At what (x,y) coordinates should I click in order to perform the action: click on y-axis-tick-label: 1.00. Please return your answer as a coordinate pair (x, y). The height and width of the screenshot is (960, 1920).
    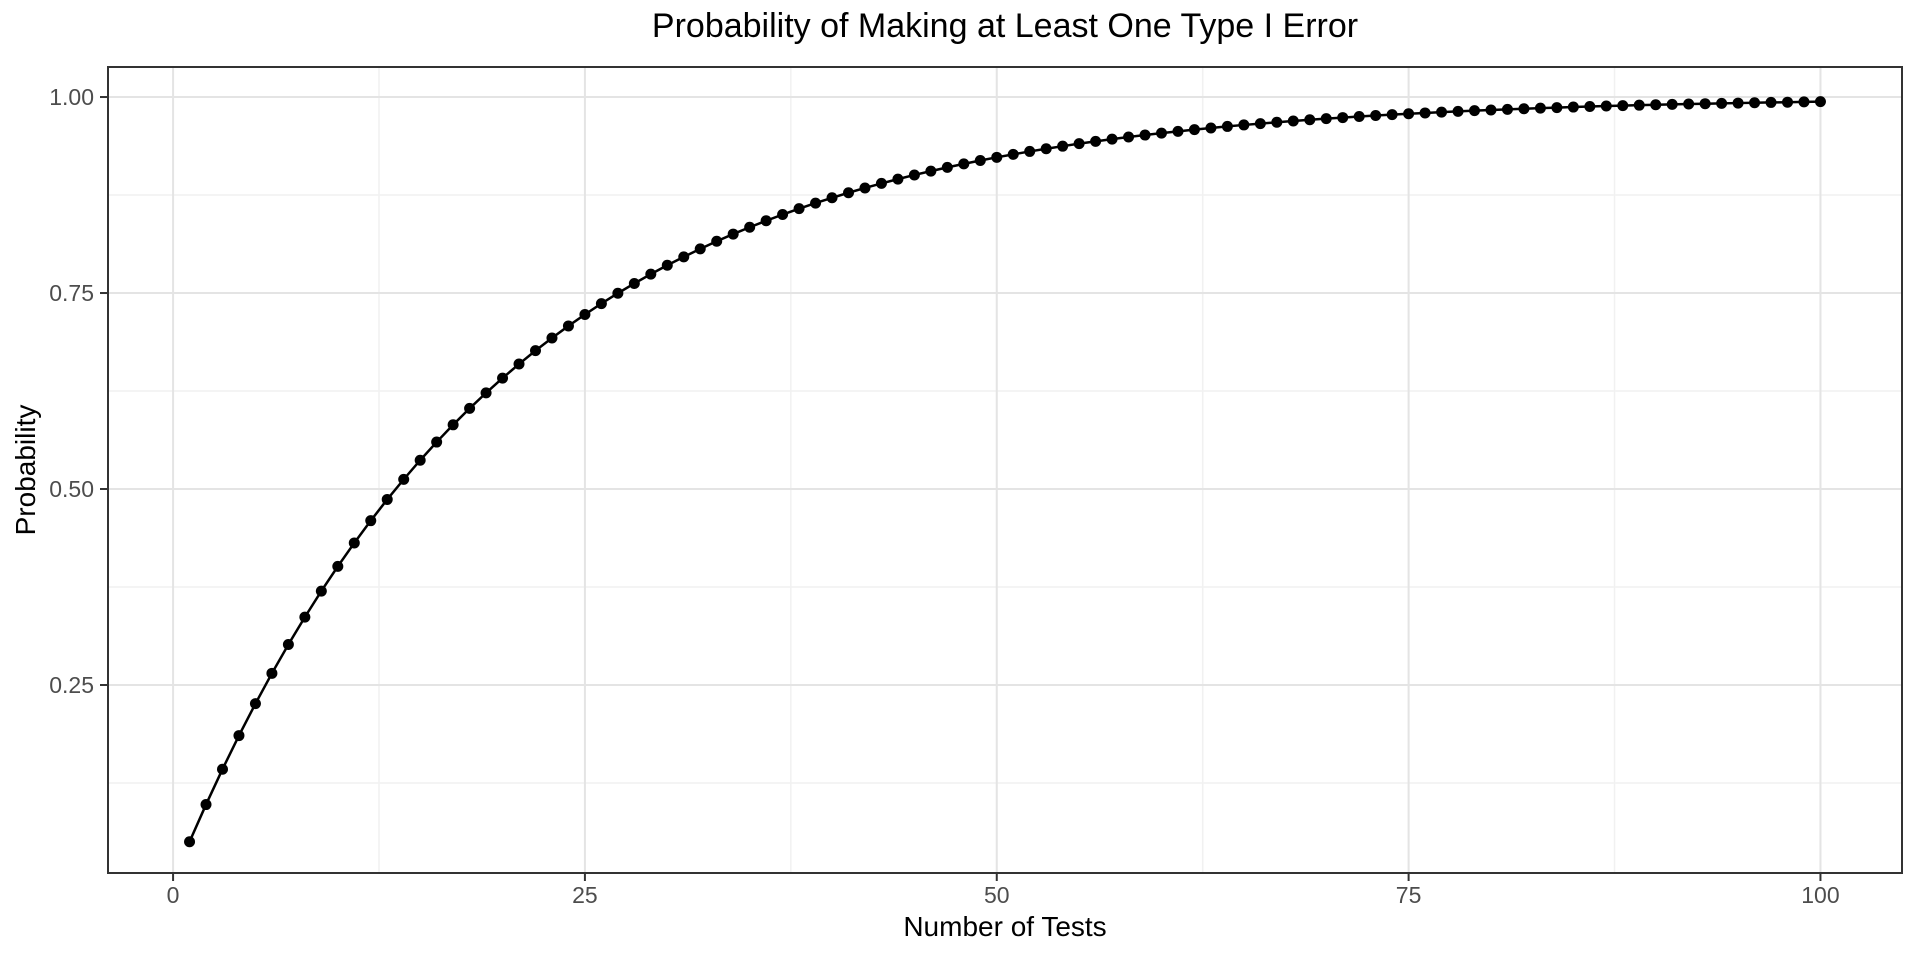
    Looking at the image, I should click on (71, 97).